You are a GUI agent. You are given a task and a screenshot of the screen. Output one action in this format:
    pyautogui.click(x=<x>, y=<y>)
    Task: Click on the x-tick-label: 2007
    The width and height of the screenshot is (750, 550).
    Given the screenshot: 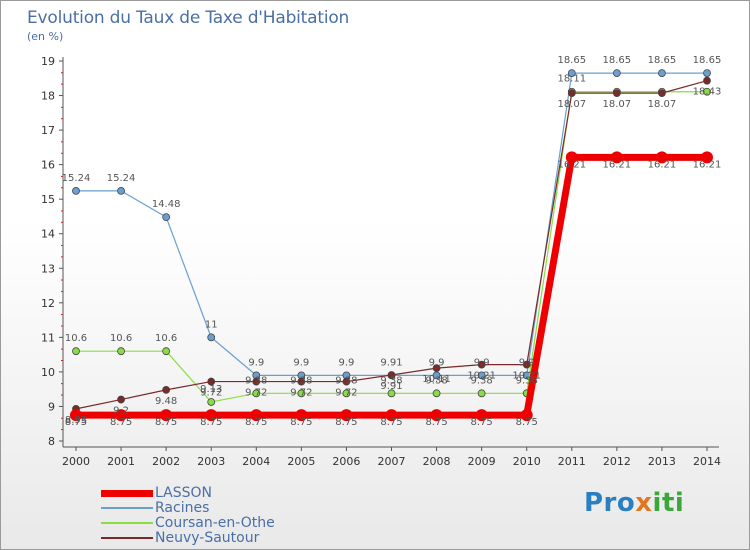 What is the action you would take?
    pyautogui.click(x=392, y=461)
    